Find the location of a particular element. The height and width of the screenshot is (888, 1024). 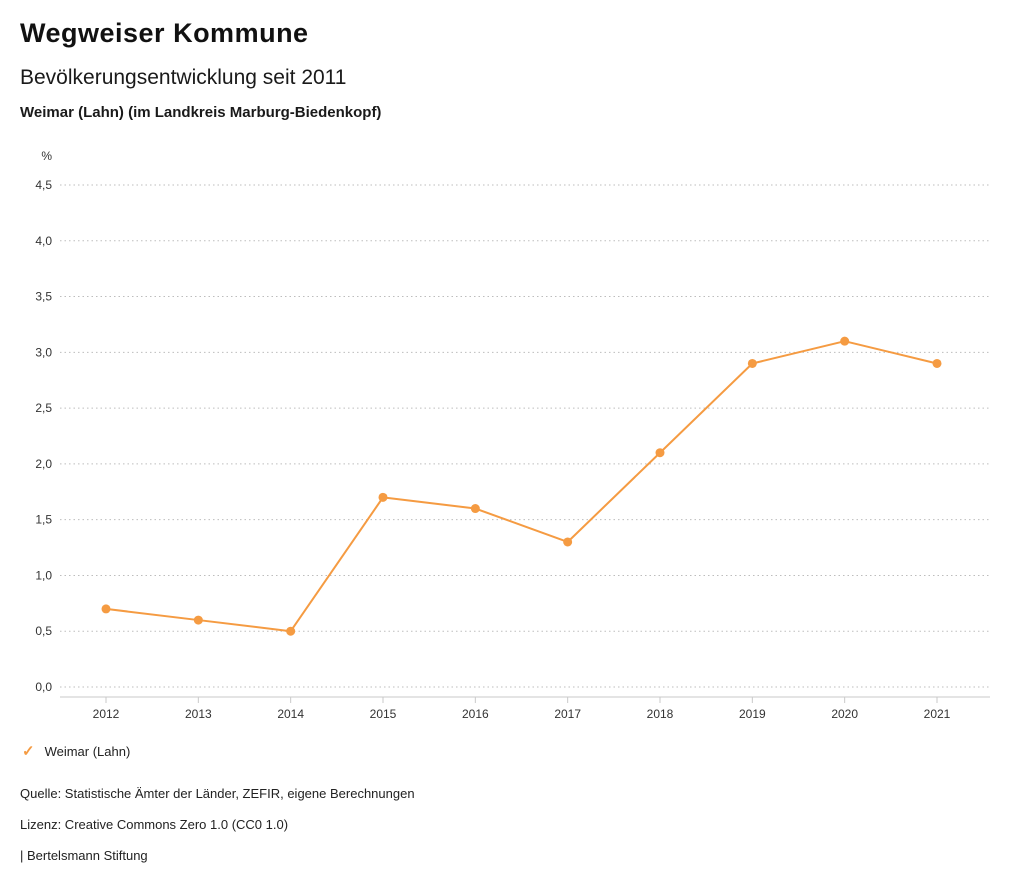

x-tick-label: 2015 is located at coordinates (383, 714).